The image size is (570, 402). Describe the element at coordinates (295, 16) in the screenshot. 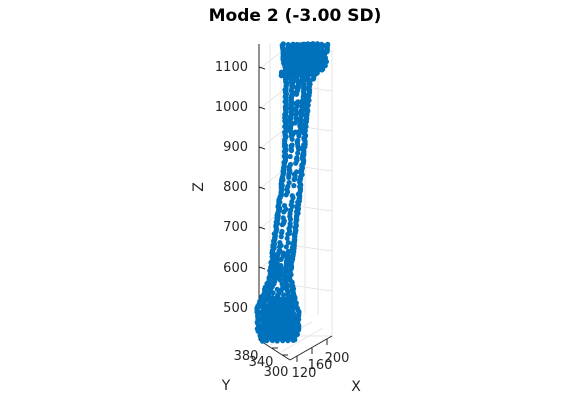

I see `chart-title: Mode 2 (-3.00 SD)` at that location.